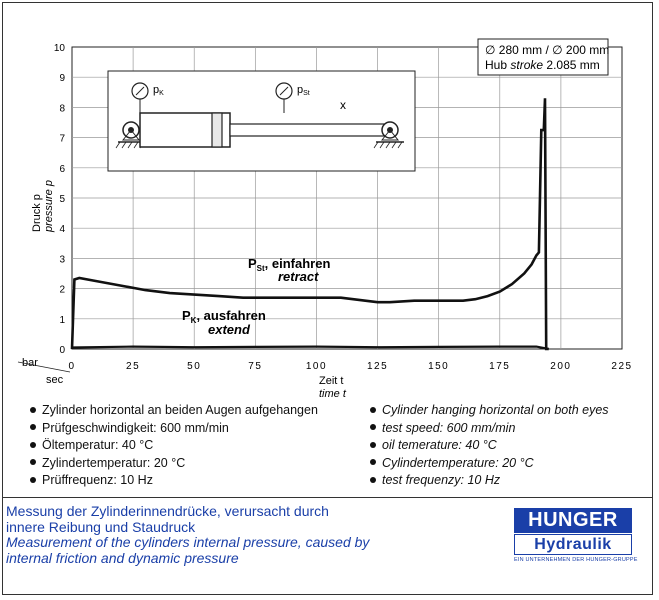  Describe the element at coordinates (621, 366) in the screenshot. I see `x-tick-label: 225` at that location.